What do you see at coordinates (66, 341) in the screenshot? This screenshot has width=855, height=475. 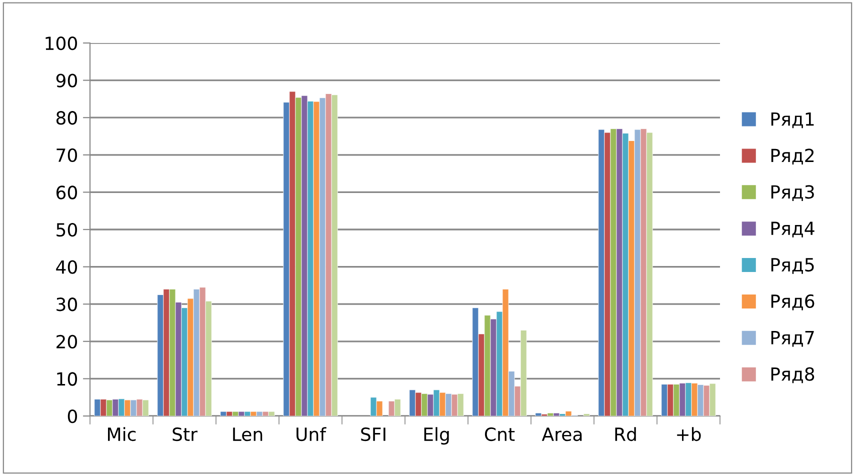 I see `y-tick-label: 20` at bounding box center [66, 341].